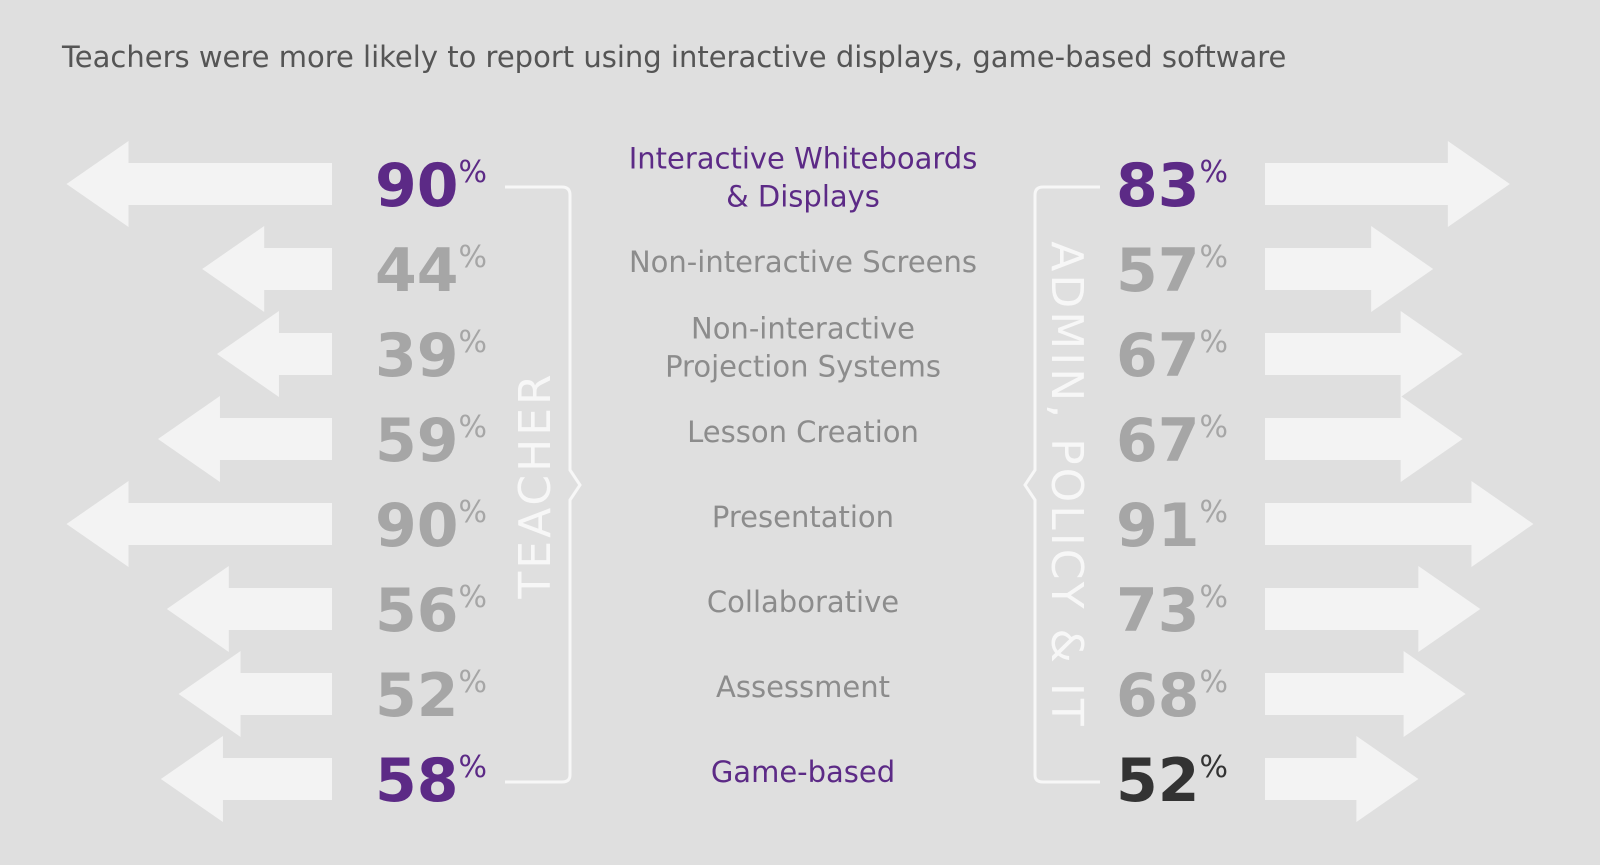 The image size is (1600, 865). I want to click on value-label: 58%, so click(431, 781).